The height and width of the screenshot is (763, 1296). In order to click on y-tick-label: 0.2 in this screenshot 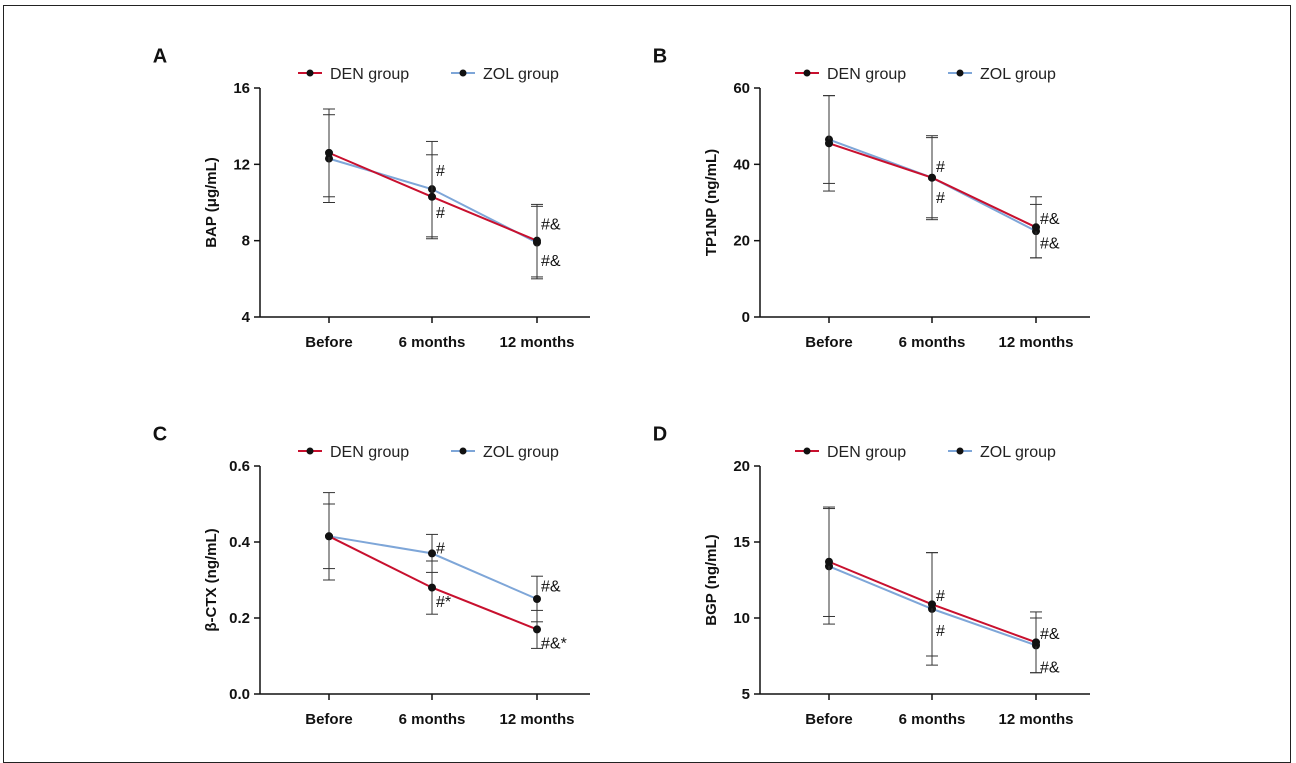, I will do `click(239, 618)`.